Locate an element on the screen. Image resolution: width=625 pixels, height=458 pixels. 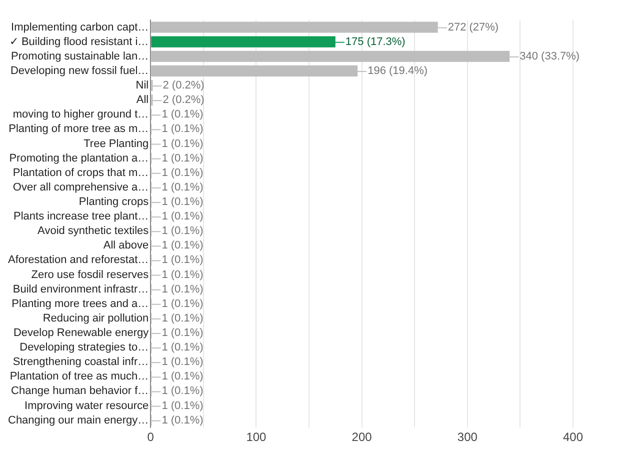
data-label: 272 (27%) is located at coordinates (473, 27).